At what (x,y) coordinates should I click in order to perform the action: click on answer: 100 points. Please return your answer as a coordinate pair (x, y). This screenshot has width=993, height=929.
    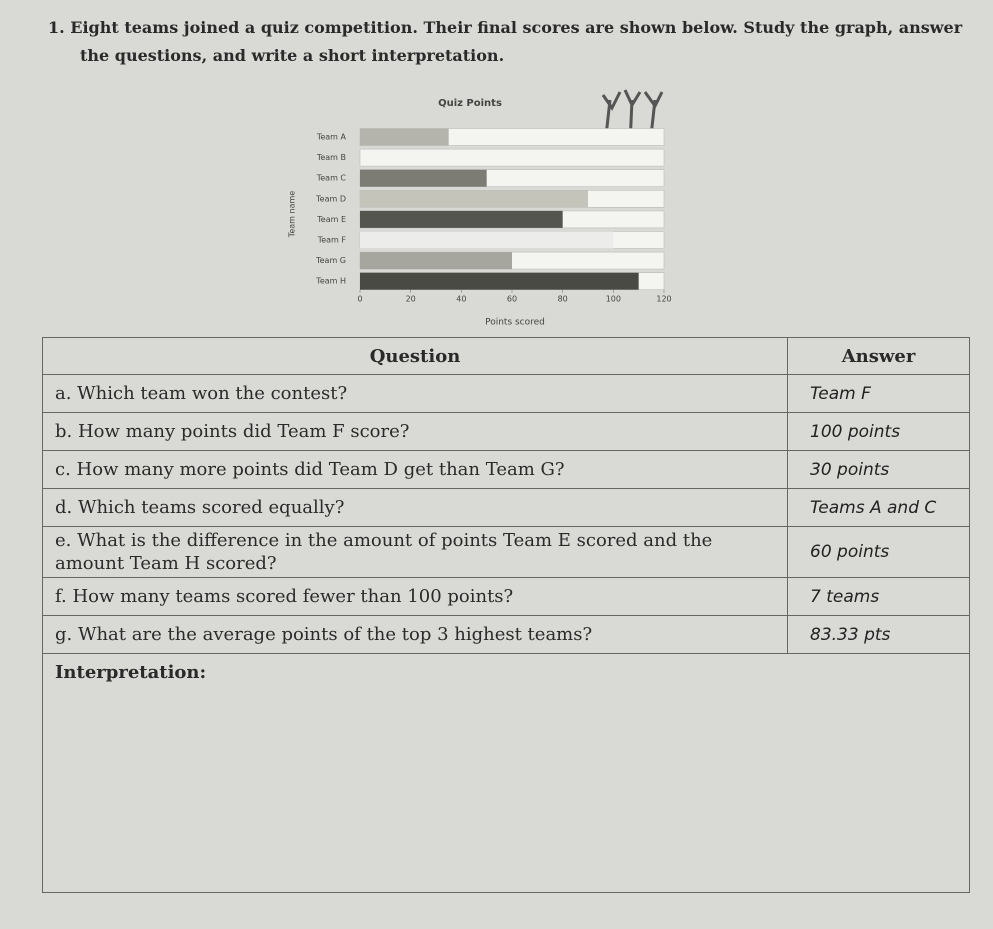
    Looking at the image, I should click on (878, 431).